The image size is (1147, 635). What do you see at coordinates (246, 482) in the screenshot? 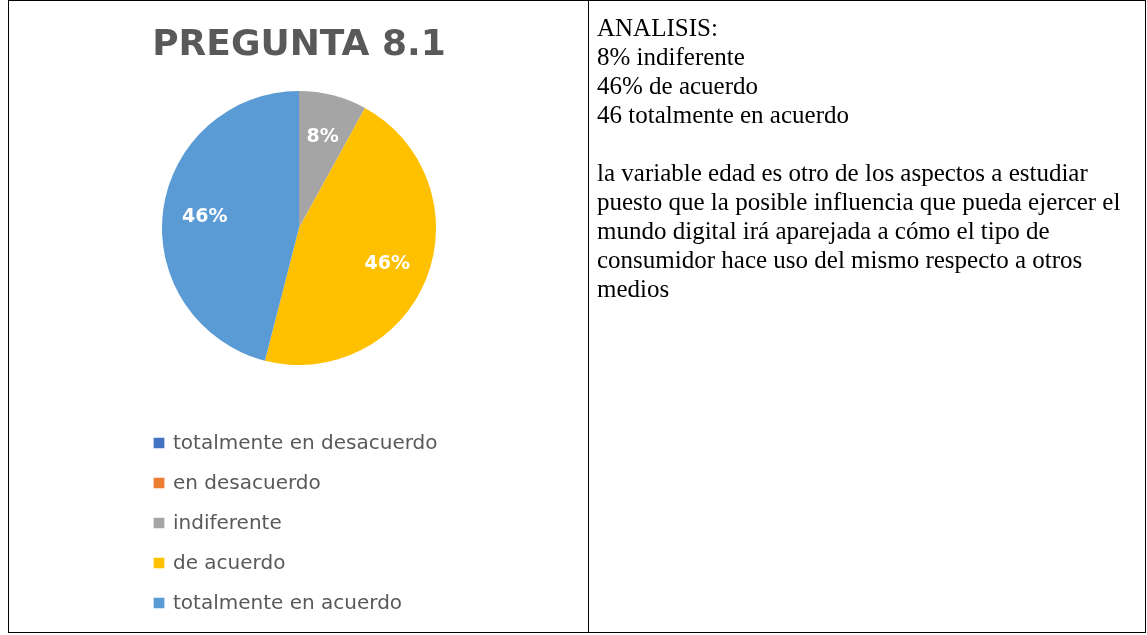
I see `legend-label: en desacuerdo` at bounding box center [246, 482].